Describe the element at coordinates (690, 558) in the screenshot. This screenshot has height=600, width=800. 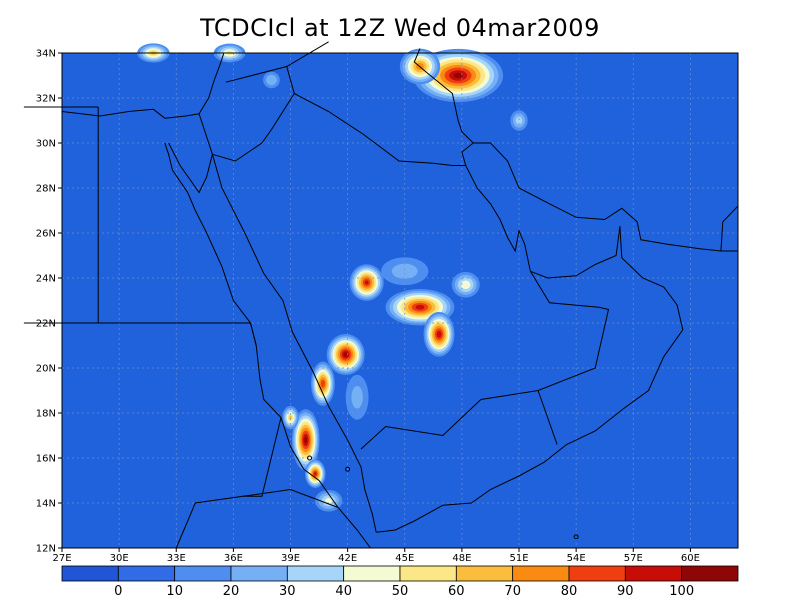
I see `x-tick-label: 60E` at that location.